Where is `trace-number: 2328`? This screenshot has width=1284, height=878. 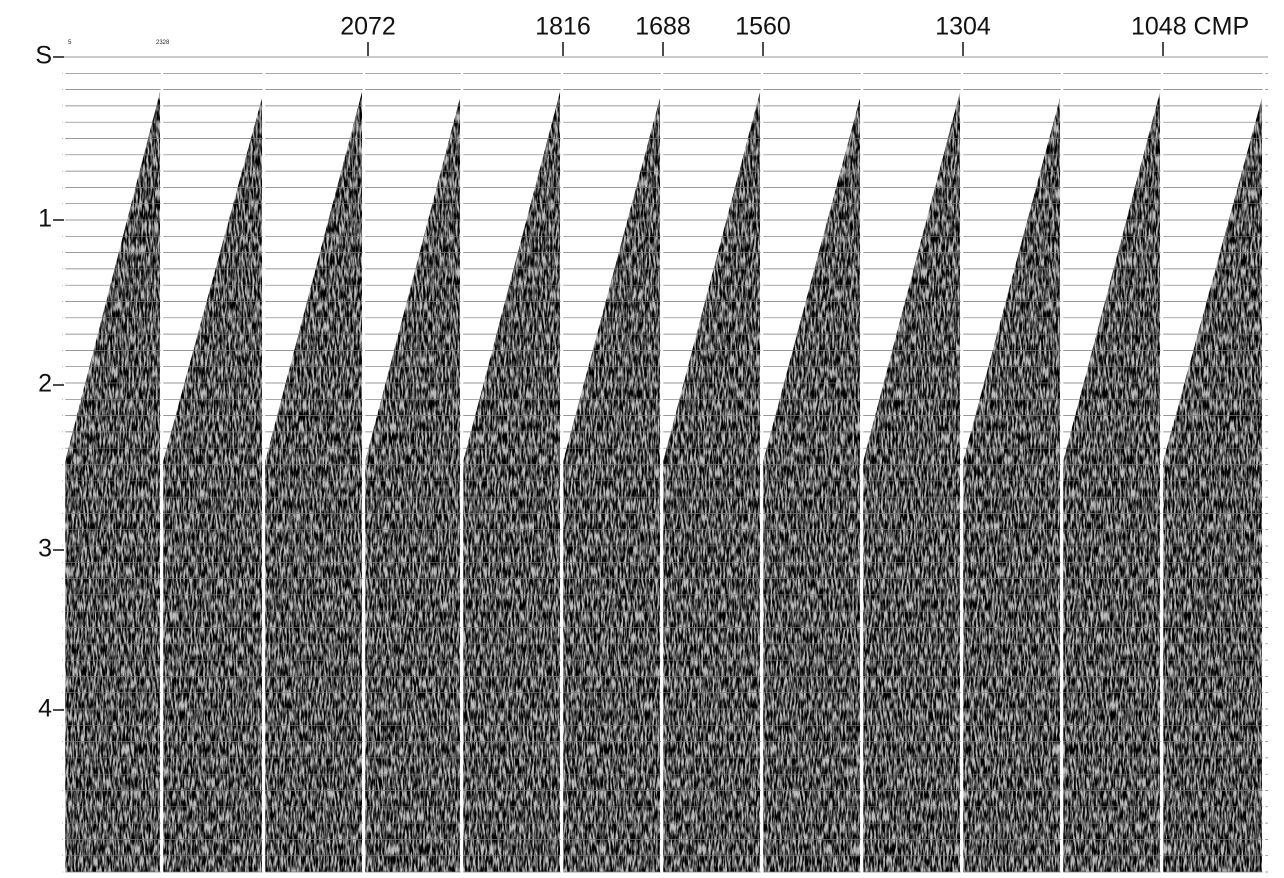 trace-number: 2328 is located at coordinates (163, 43).